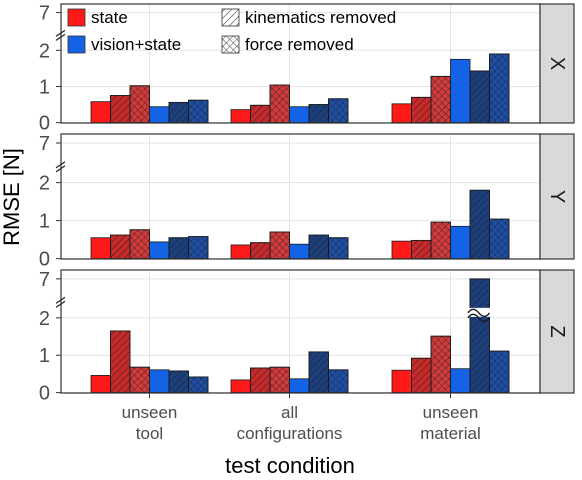  What do you see at coordinates (260, 380) in the screenshot?
I see `bar-z-2-state-kinematics` at bounding box center [260, 380].